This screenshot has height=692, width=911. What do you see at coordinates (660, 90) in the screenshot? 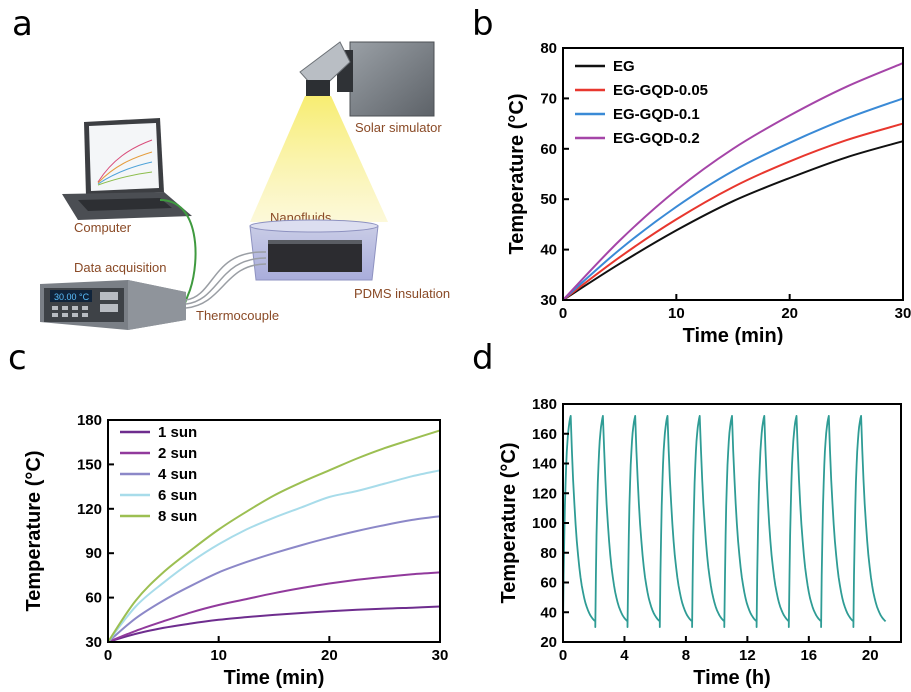
I see `legend-label-eg-gqd-0-05: EG-GQD-0.05` at bounding box center [660, 90].